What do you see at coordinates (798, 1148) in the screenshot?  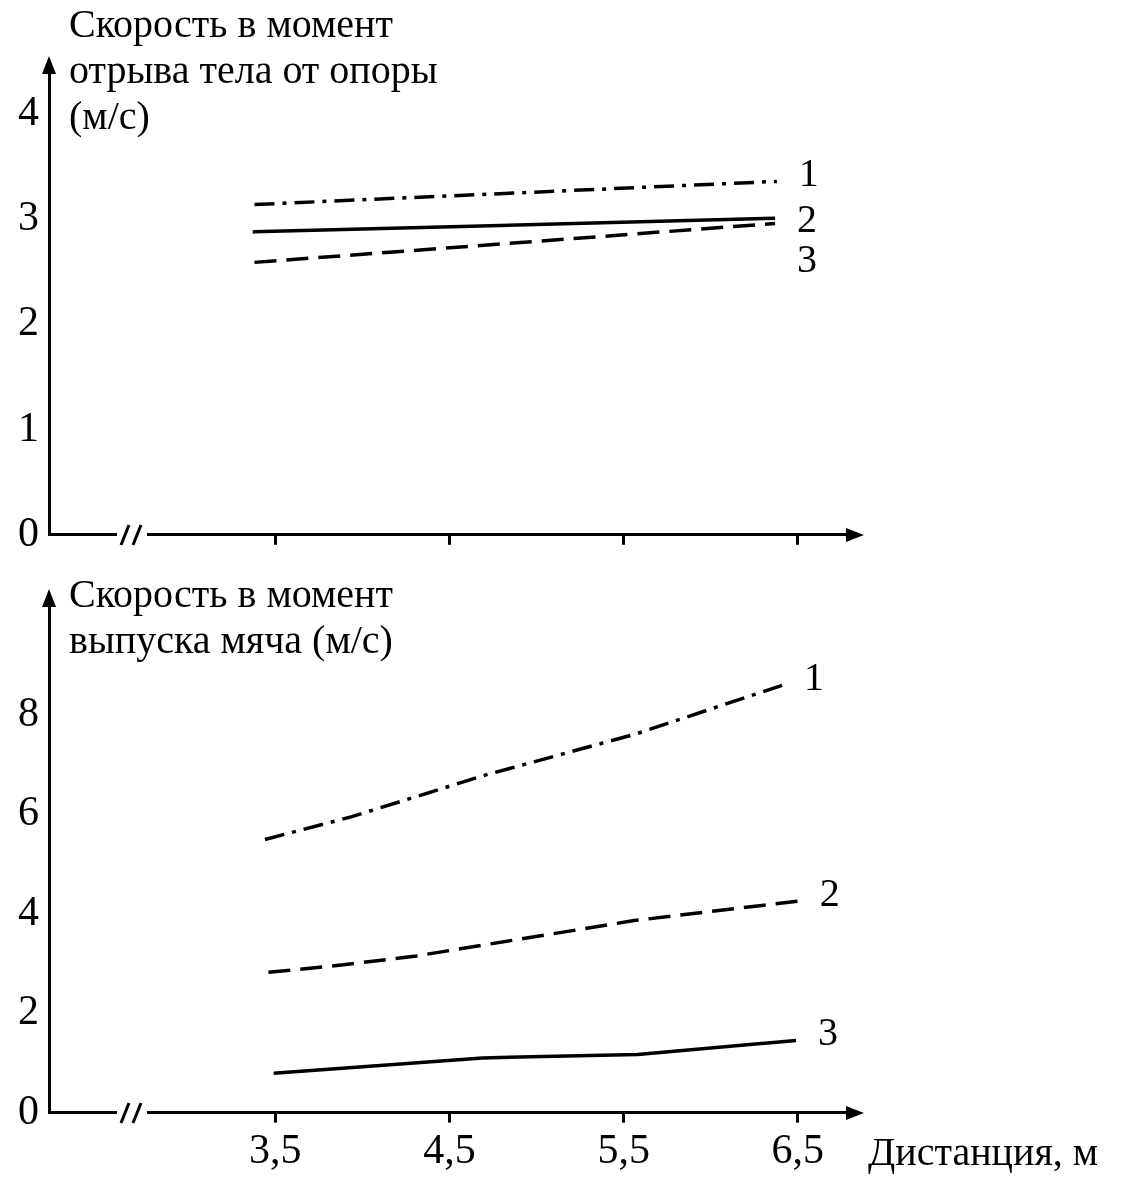 I see `x-tick-label: 6,5` at bounding box center [798, 1148].